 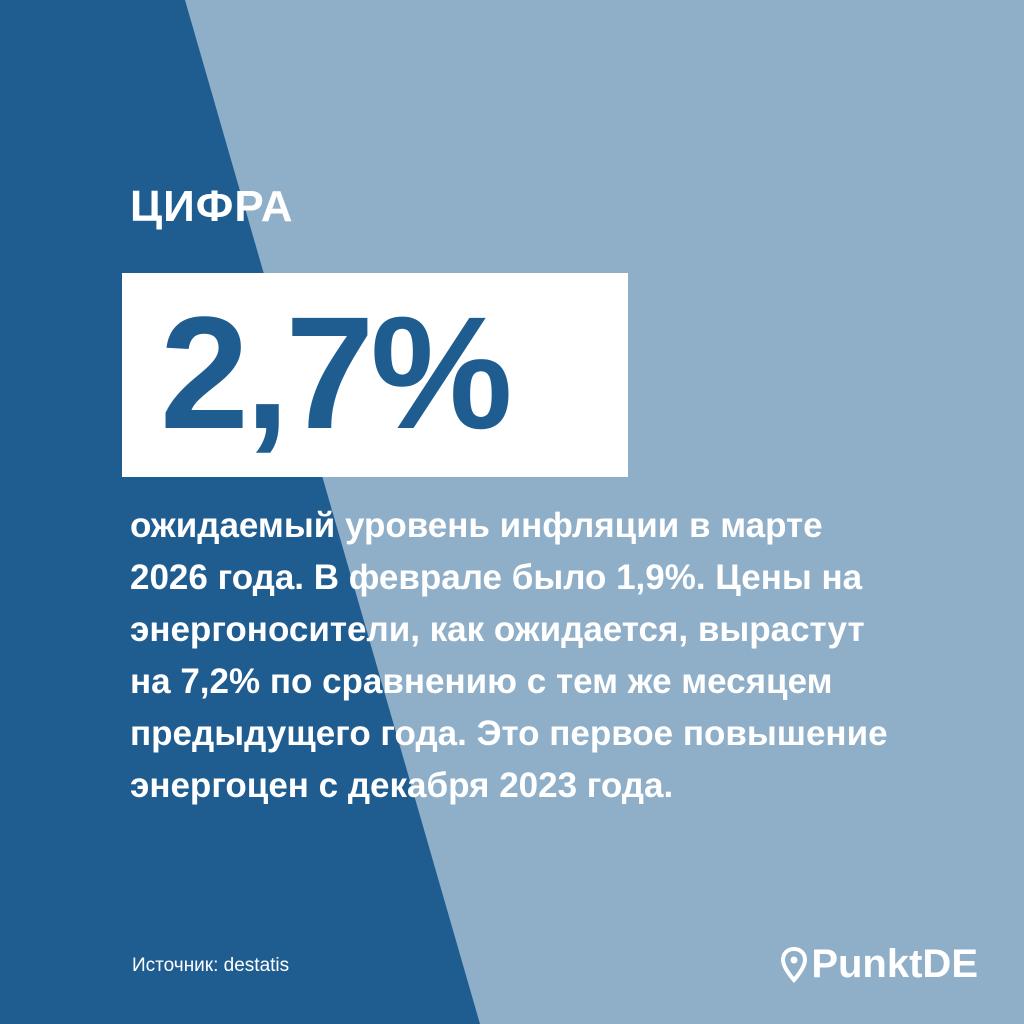 What do you see at coordinates (794, 964) in the screenshot?
I see `logo-pin` at bounding box center [794, 964].